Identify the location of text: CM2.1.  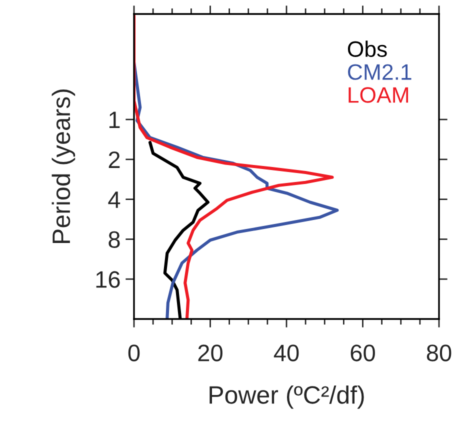
(380, 72).